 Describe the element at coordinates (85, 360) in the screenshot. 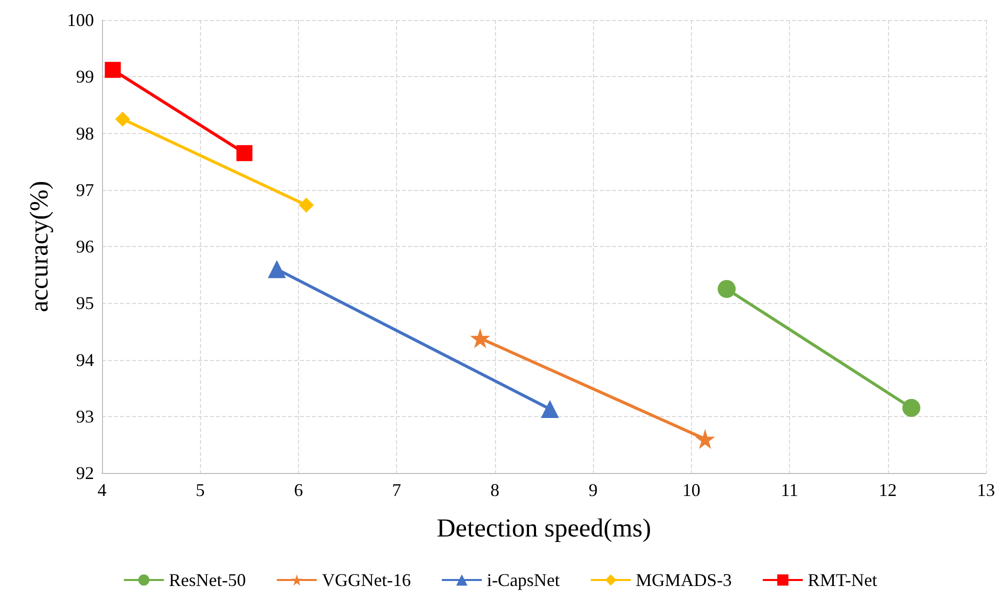

I see `y-tick-label: 94` at that location.